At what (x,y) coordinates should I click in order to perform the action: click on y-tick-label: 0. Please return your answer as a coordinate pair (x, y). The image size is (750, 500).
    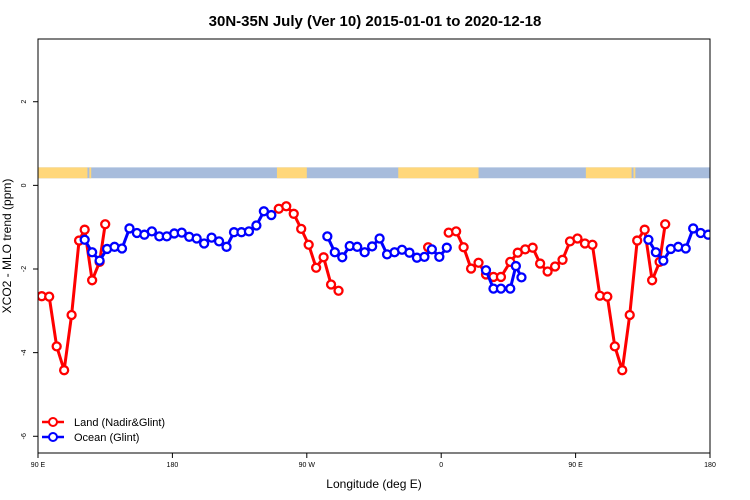
    Looking at the image, I should click on (24, 185).